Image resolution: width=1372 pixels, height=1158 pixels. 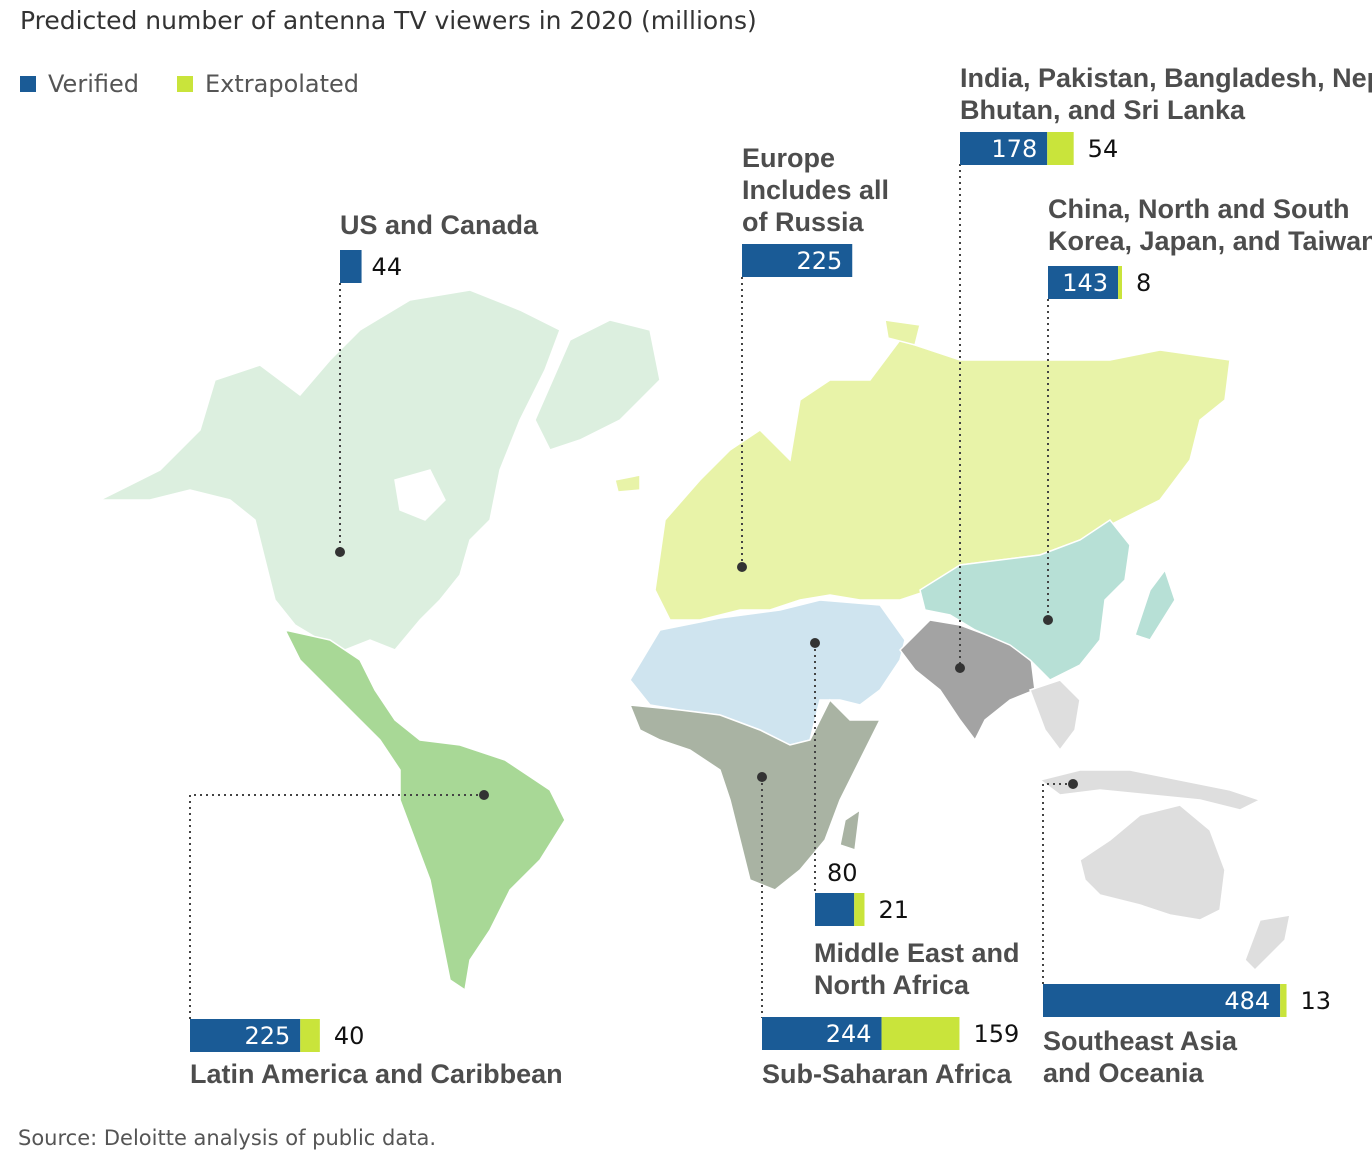 I want to click on dot-sea, so click(x=1073, y=784).